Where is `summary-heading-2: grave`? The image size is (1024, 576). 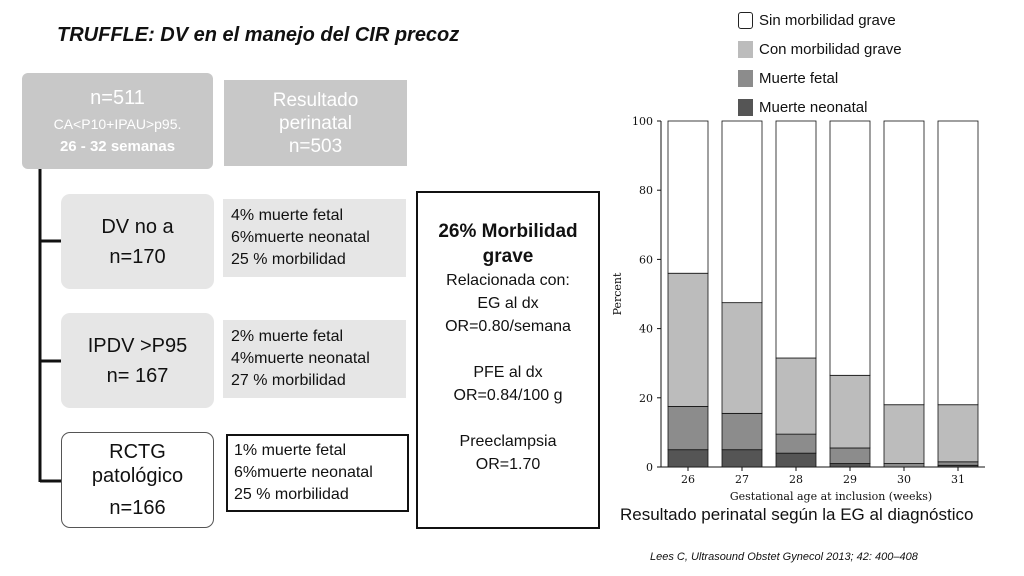 summary-heading-2: grave is located at coordinates (508, 256).